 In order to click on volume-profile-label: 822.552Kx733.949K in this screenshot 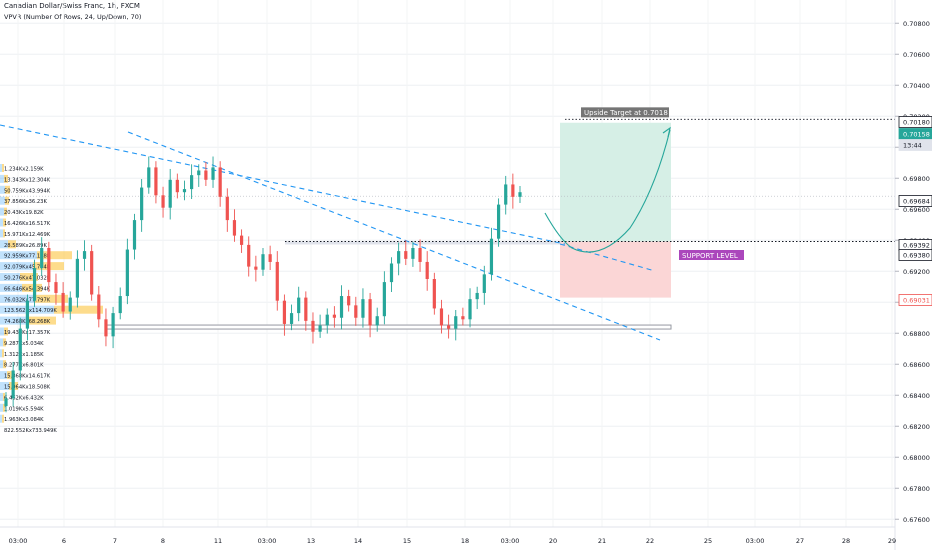, I will do `click(30, 431)`.